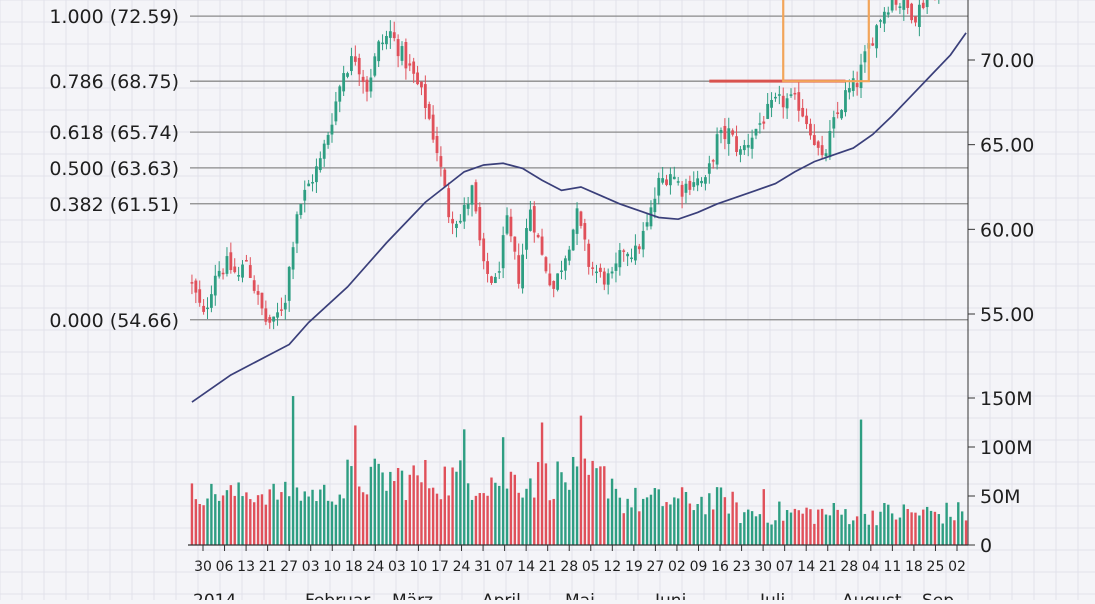 The height and width of the screenshot is (604, 1095). I want to click on price-tick-label: 65.00, so click(1007, 146).